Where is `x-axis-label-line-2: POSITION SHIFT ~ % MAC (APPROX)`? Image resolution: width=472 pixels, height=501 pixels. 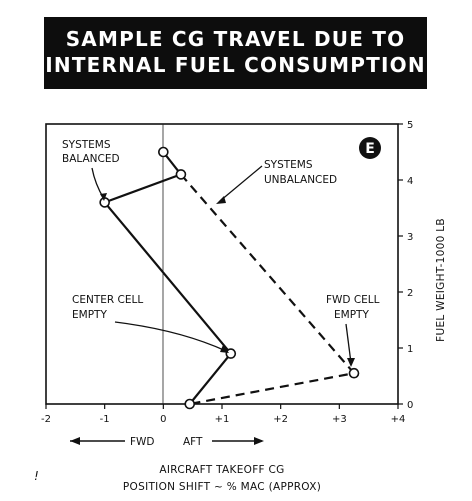 x-axis-label-line-2: POSITION SHIFT ~ % MAC (APPROX) is located at coordinates (222, 487).